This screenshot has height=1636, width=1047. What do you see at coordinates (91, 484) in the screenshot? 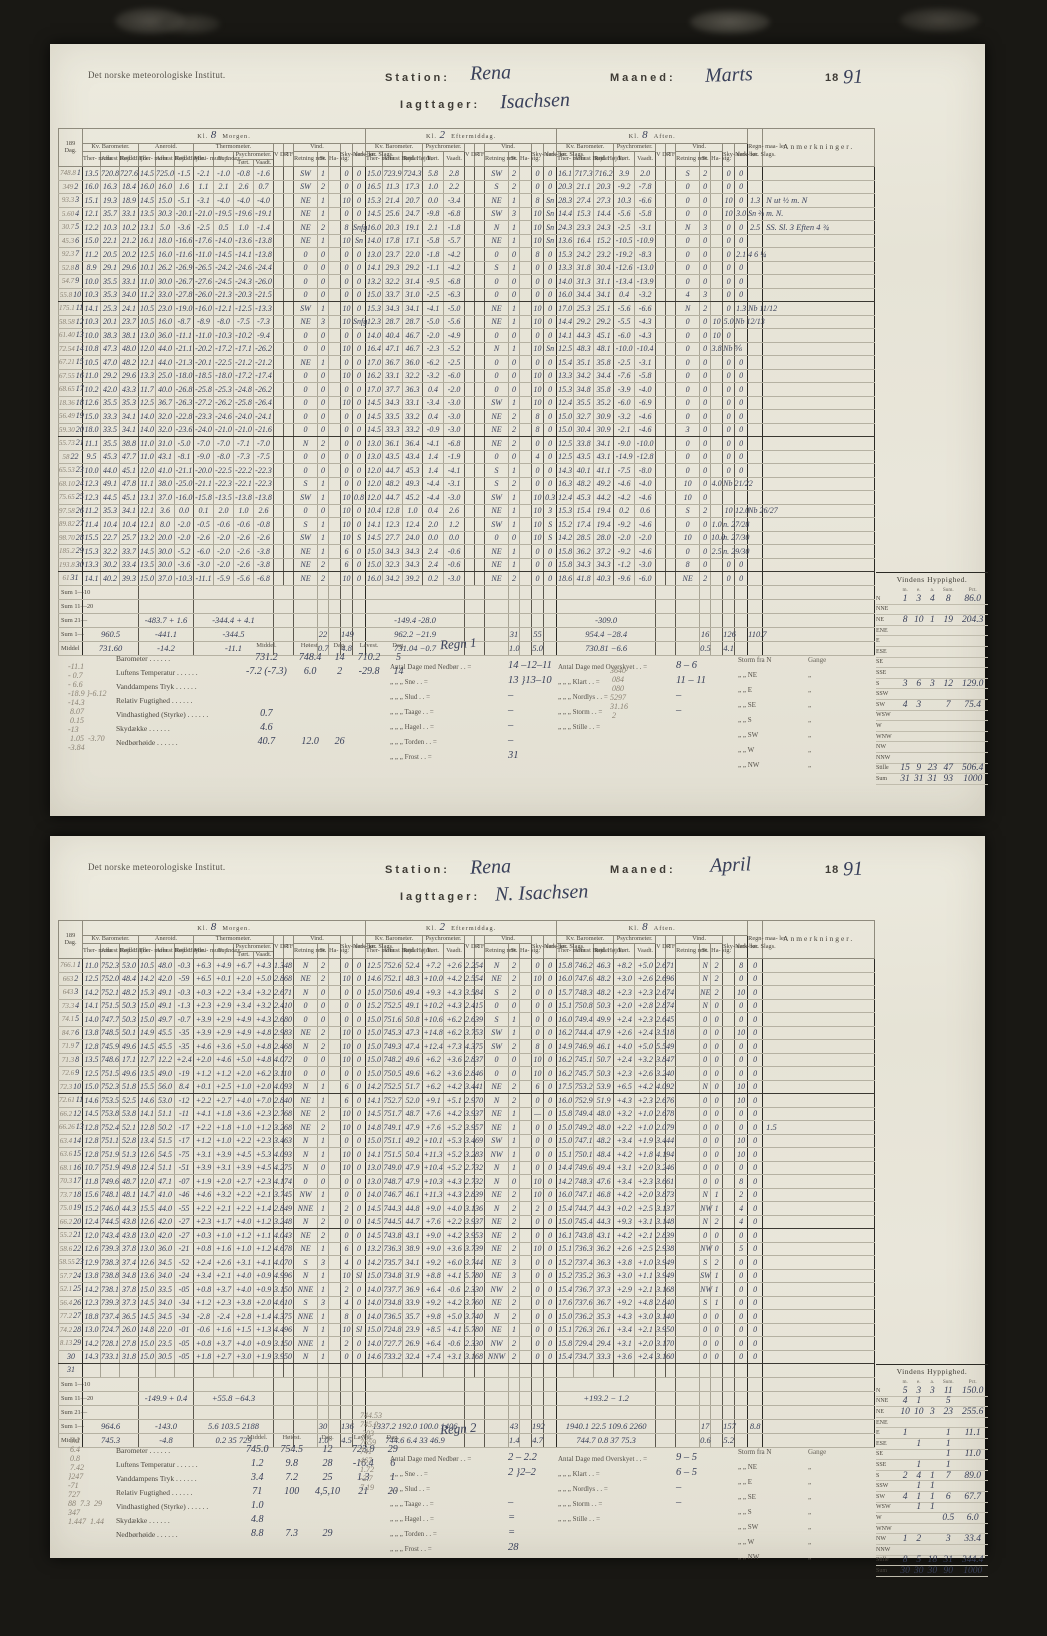
I see `cell: 12.3` at bounding box center [91, 484].